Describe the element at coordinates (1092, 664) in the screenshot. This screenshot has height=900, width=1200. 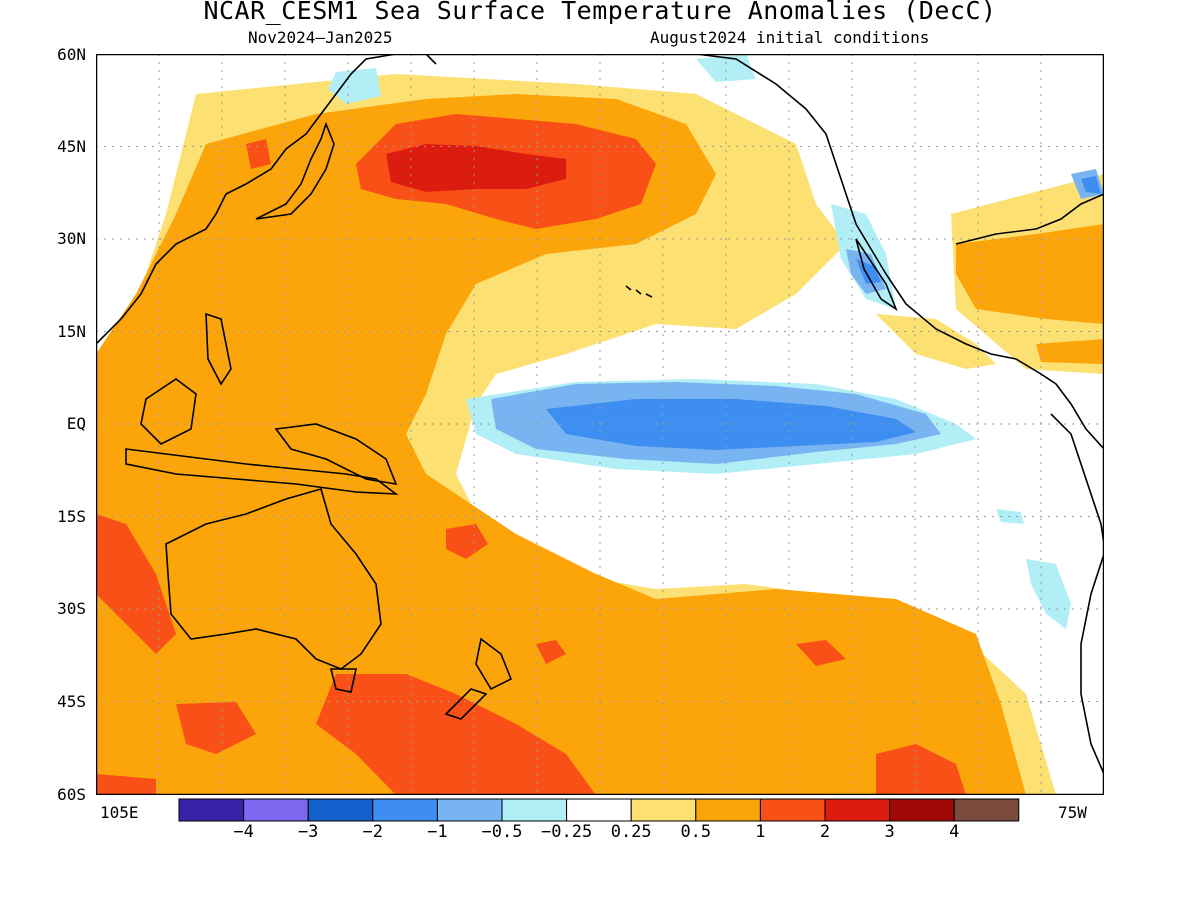
I see `south-america-west-coast` at that location.